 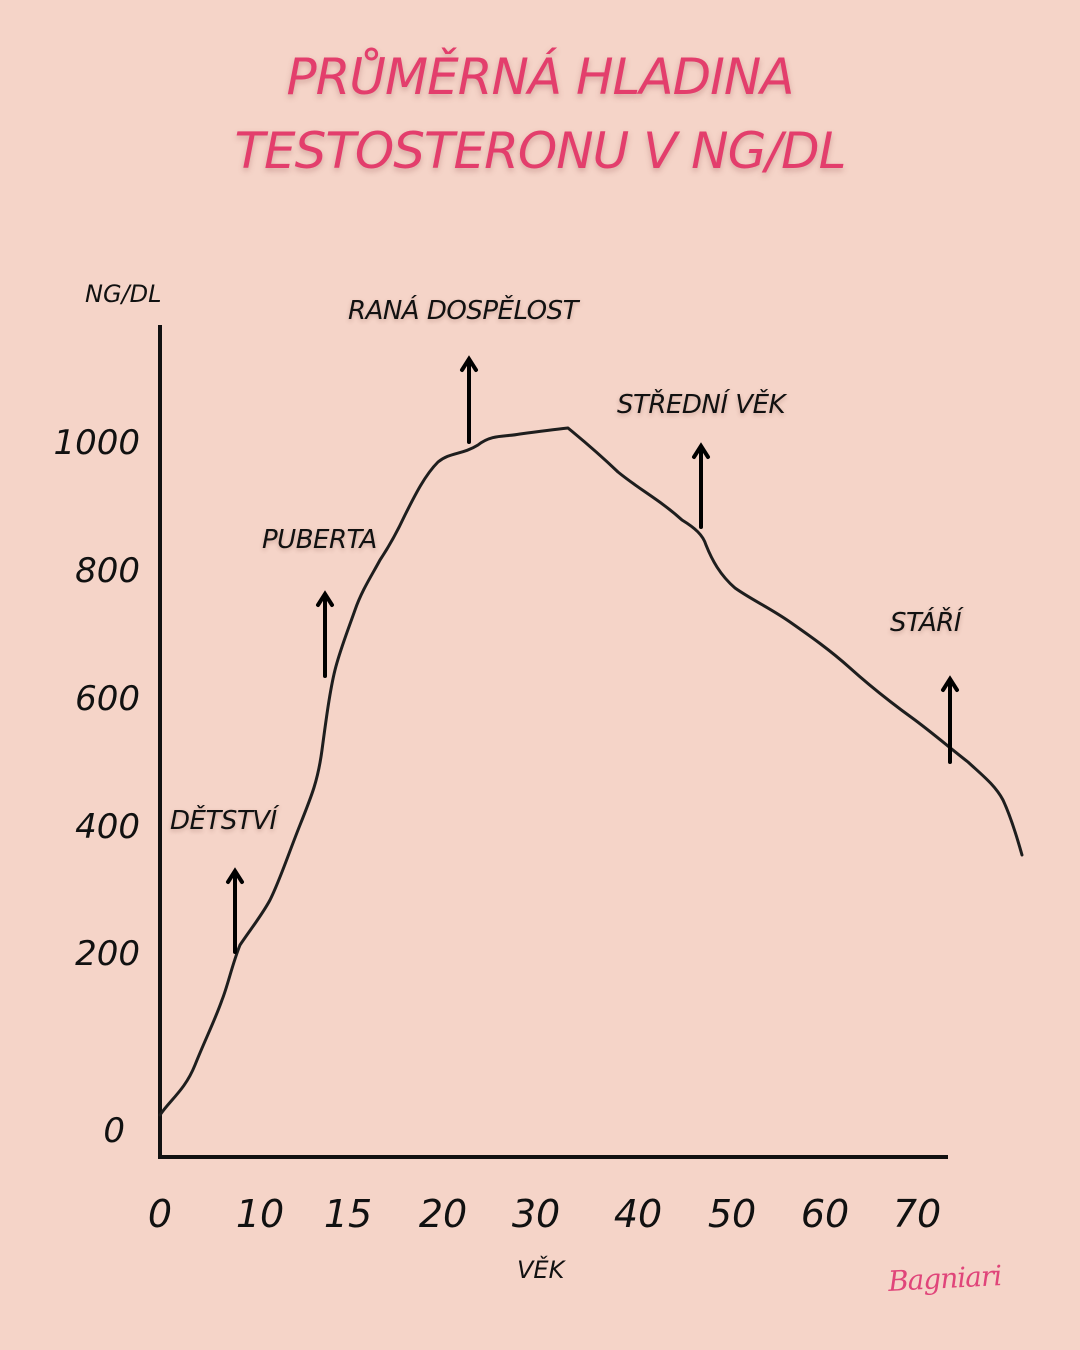 I want to click on y-tick-1000: 1000, so click(x=96, y=443).